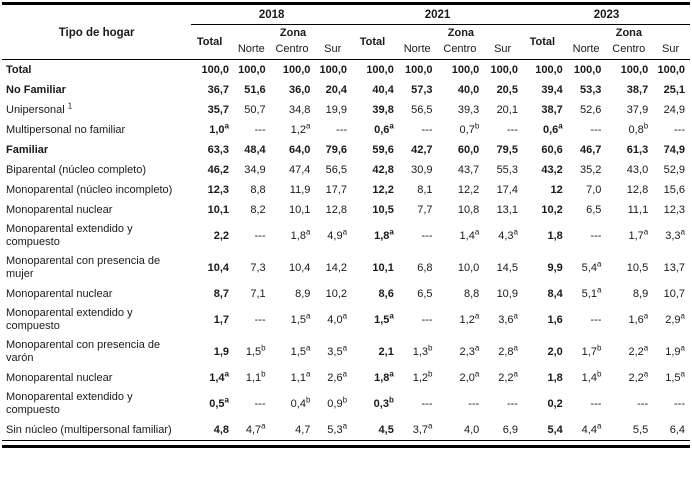  What do you see at coordinates (272, 15) in the screenshot?
I see `year-header-2018: 2018` at bounding box center [272, 15].